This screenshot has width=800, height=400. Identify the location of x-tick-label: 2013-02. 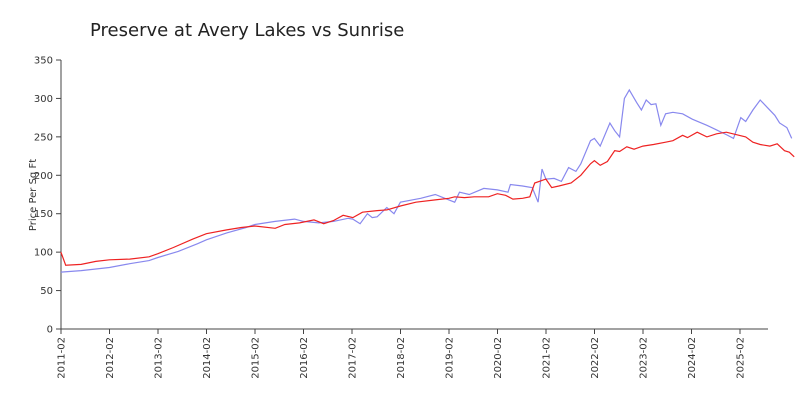
(159, 358).